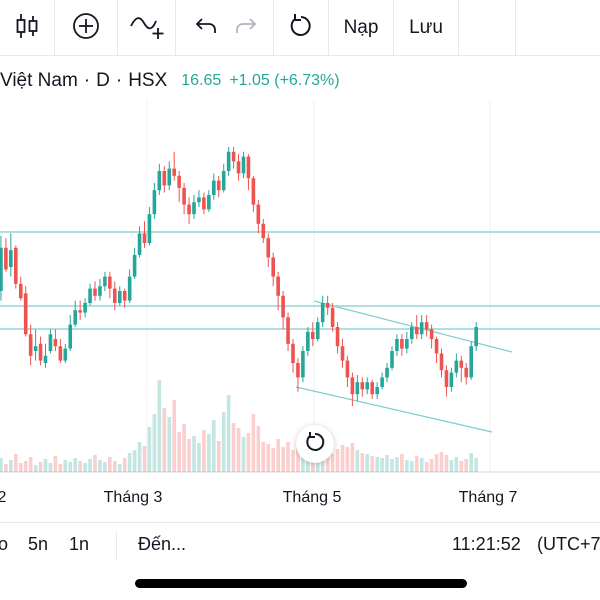 This screenshot has height=600, width=600. What do you see at coordinates (38, 543) in the screenshot?
I see `range-button-5y: 5n` at bounding box center [38, 543].